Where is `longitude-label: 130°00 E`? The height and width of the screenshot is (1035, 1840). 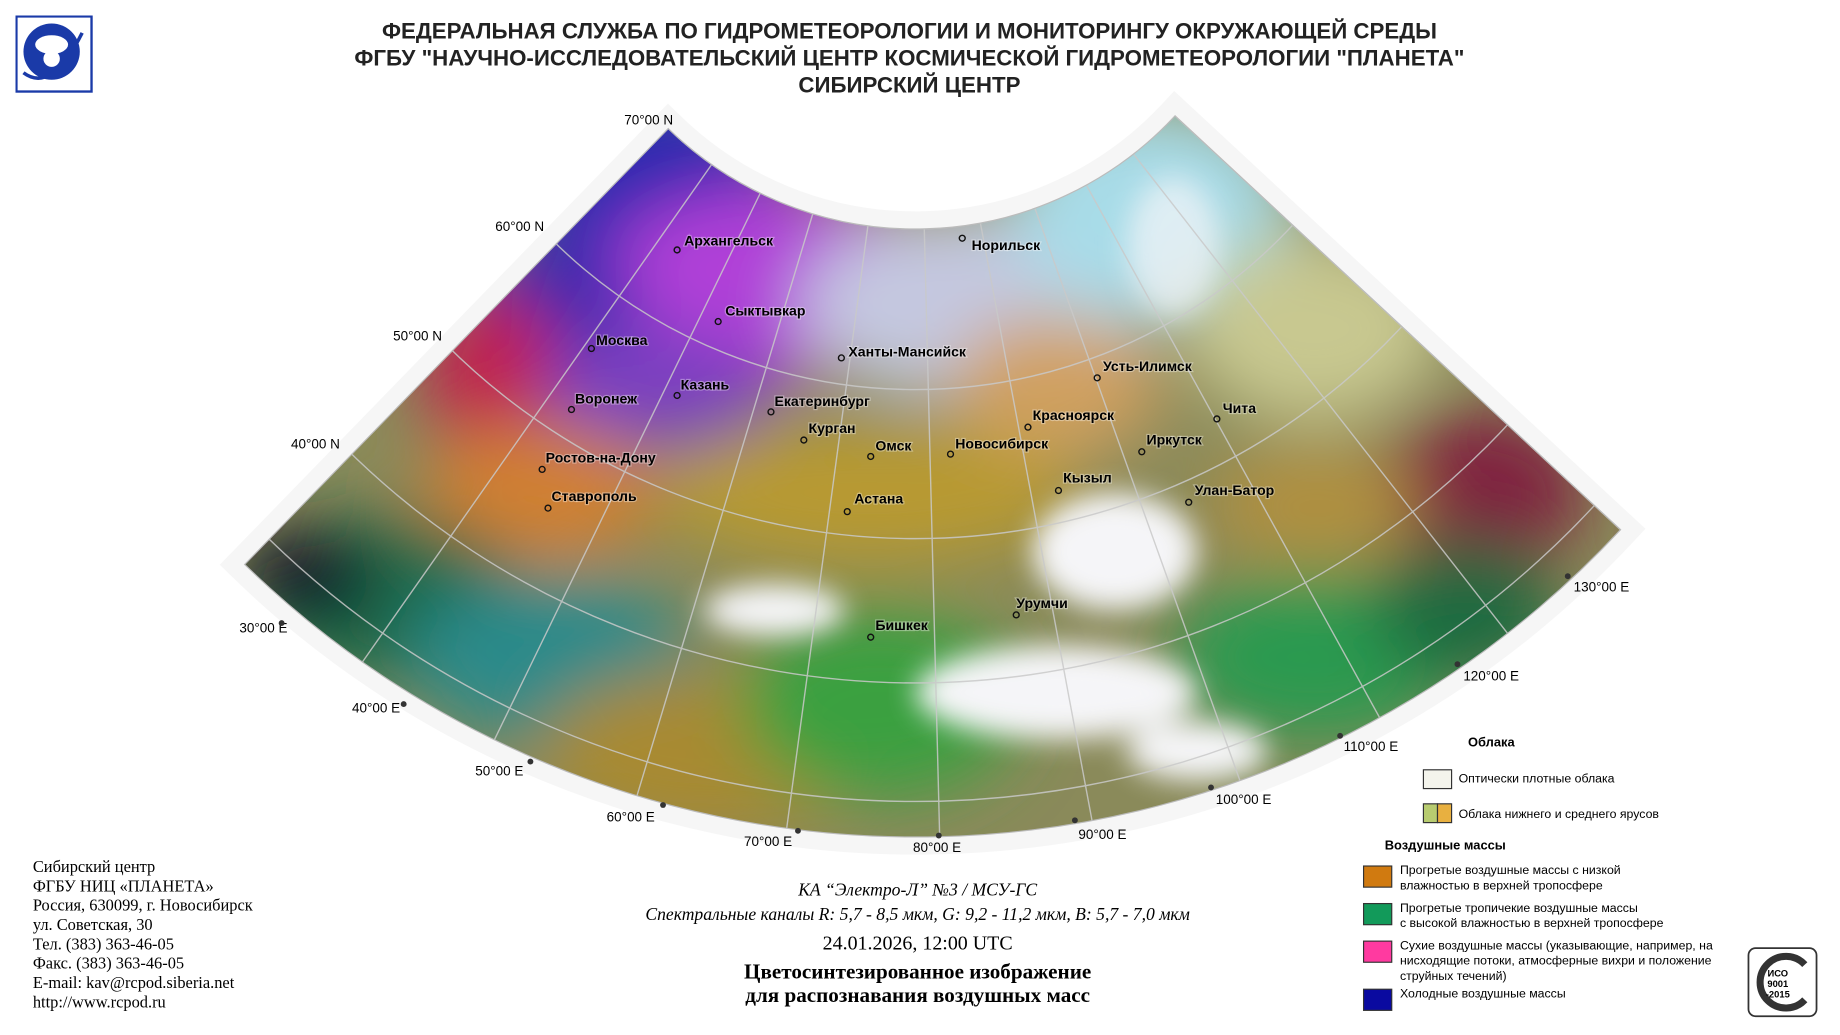 longitude-label: 130°00 E is located at coordinates (1602, 586).